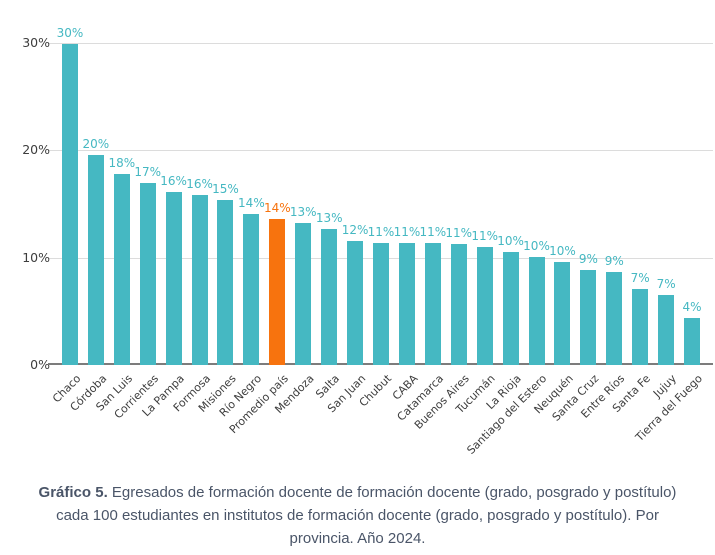 The height and width of the screenshot is (555, 715). Describe the element at coordinates (73, 492) in the screenshot. I see `caption-prefix: Gráfico 5.` at that location.